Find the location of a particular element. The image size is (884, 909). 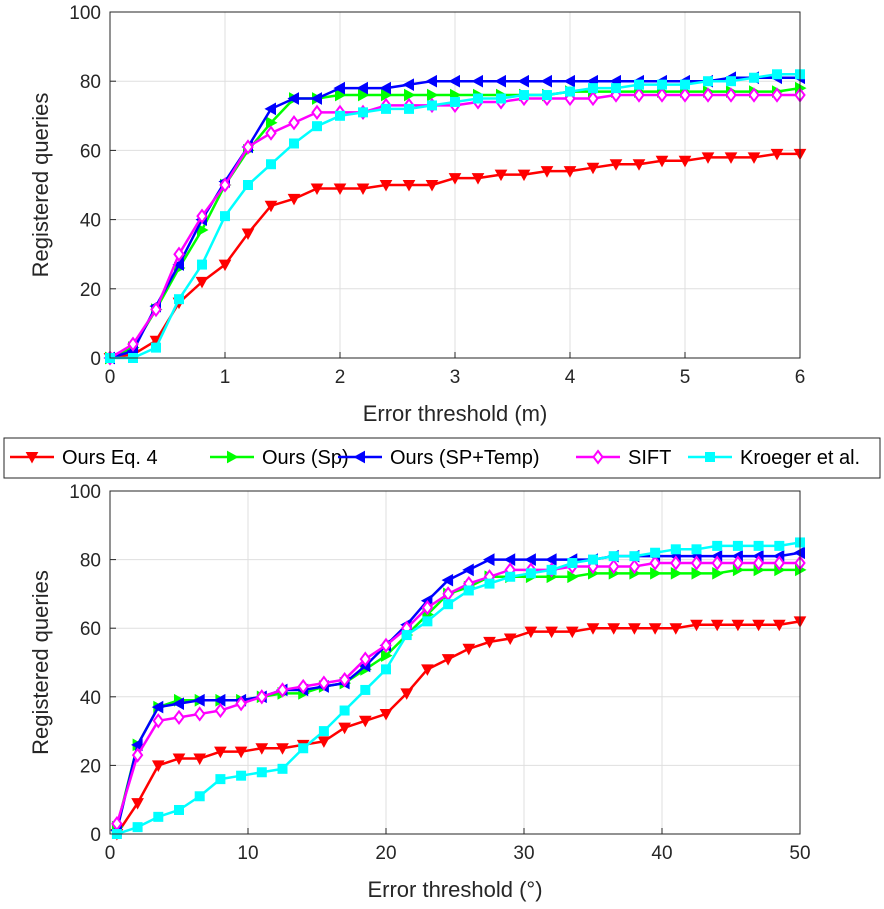

x-axis-label: Error threshold (°) is located at coordinates (454, 889).